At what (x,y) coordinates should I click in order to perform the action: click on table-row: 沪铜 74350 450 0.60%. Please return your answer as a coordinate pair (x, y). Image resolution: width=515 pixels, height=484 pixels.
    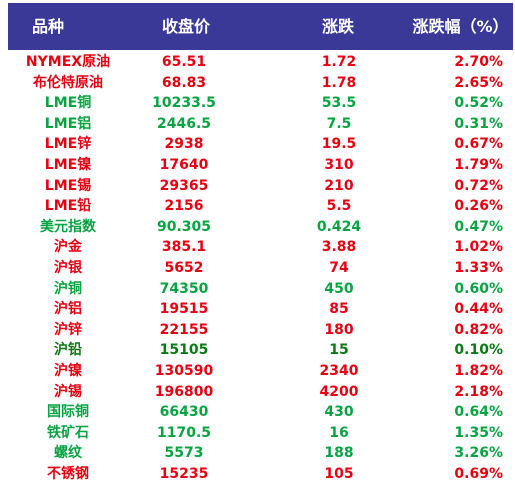
    Looking at the image, I should click on (260, 289).